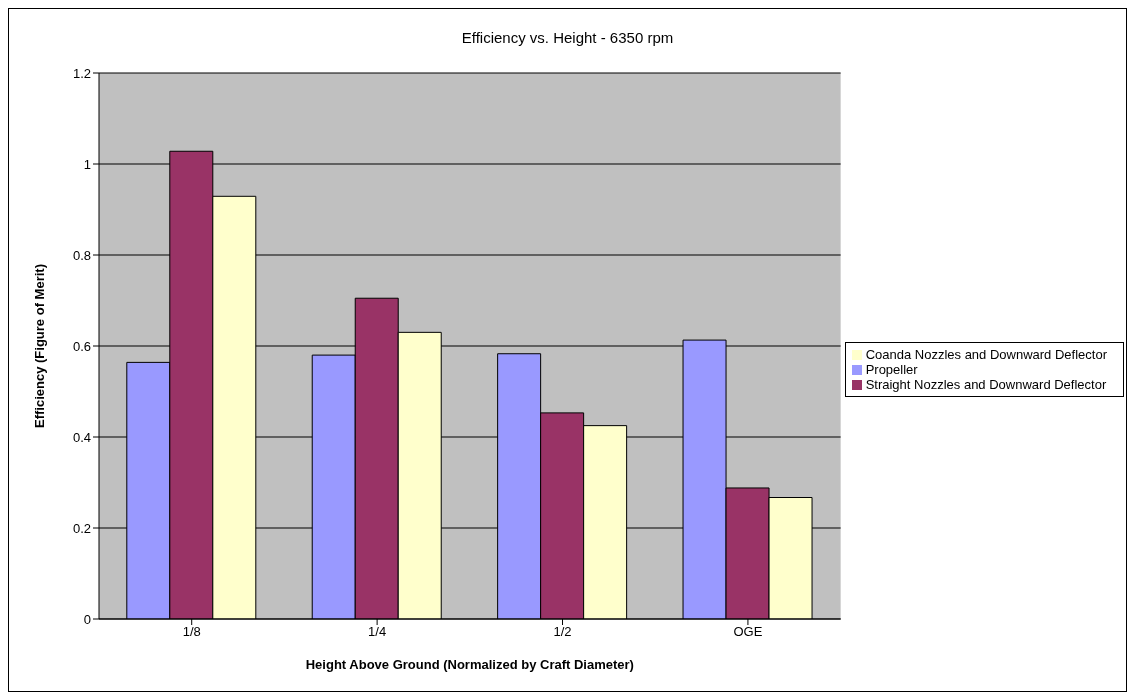 This screenshot has height=700, width=1135. Describe the element at coordinates (87, 164) in the screenshot. I see `y-tick-label: 1` at that location.